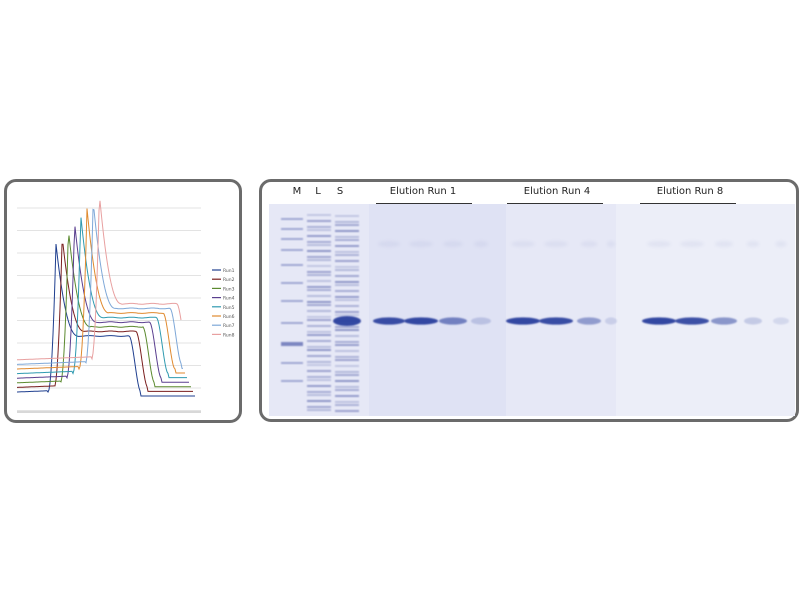 The width and height of the screenshot is (800, 600). I want to click on series-line-run5, so click(102, 298).